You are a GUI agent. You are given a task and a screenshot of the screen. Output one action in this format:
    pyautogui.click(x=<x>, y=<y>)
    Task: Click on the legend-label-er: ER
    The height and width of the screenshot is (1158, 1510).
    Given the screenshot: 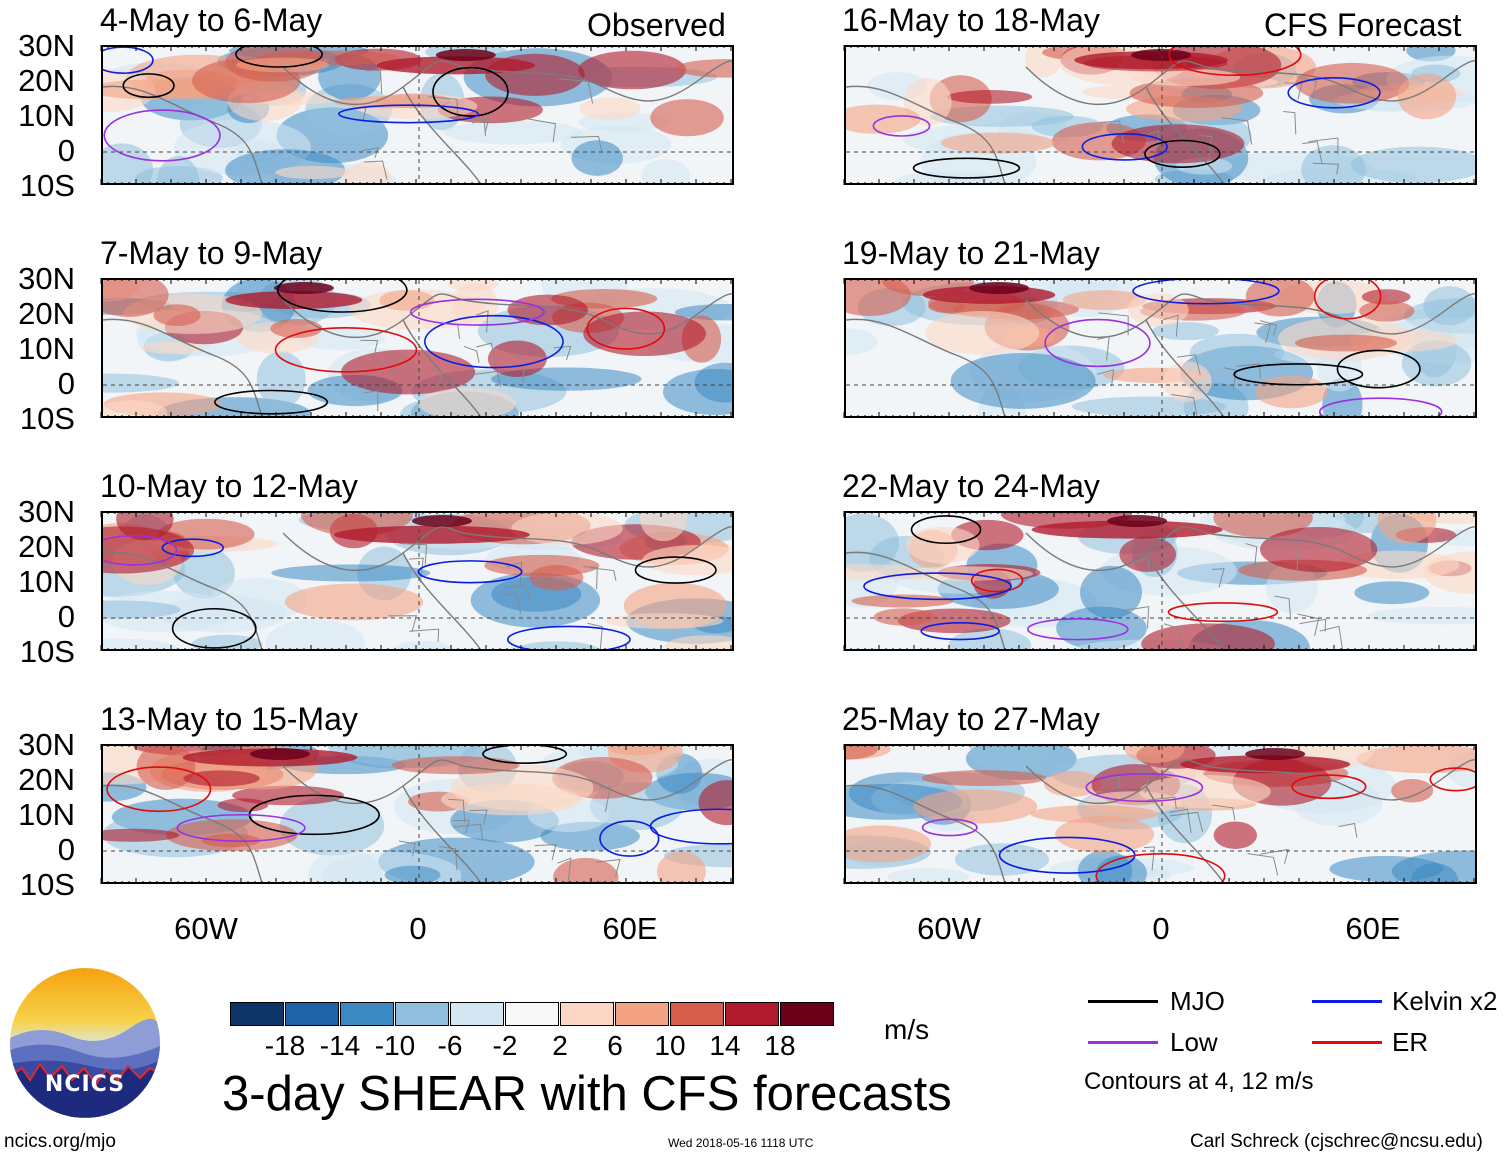 What is the action you would take?
    pyautogui.click(x=1410, y=1042)
    